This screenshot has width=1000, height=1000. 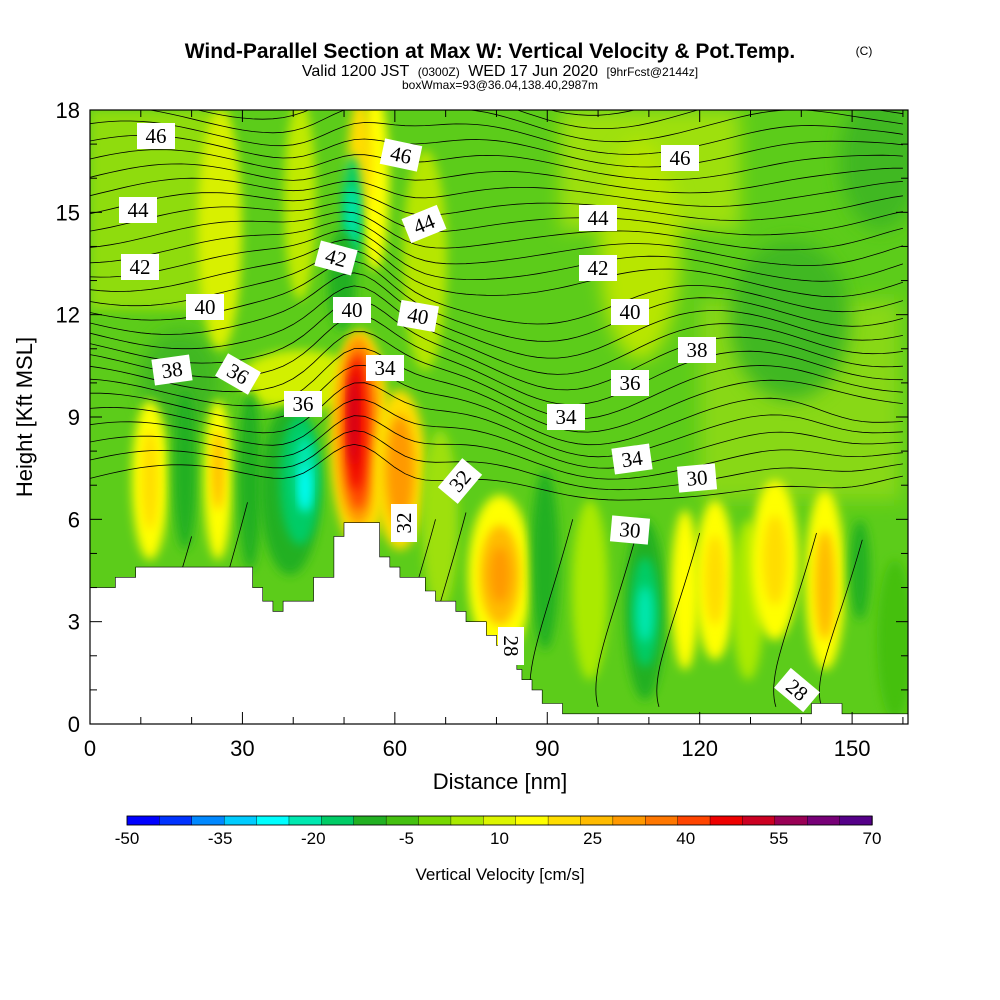 What do you see at coordinates (500, 85) in the screenshot?
I see `subtitle-box: boxWmax=93@36.04,138.40,2987m` at bounding box center [500, 85].